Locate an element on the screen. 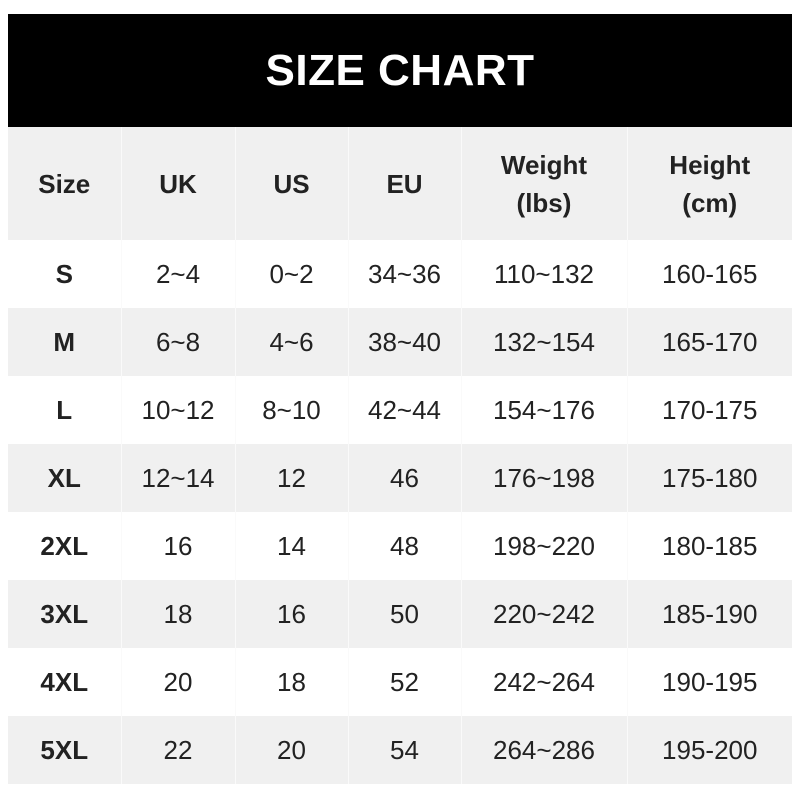 Image resolution: width=800 pixels, height=800 pixels. column-header: UK is located at coordinates (177, 183).